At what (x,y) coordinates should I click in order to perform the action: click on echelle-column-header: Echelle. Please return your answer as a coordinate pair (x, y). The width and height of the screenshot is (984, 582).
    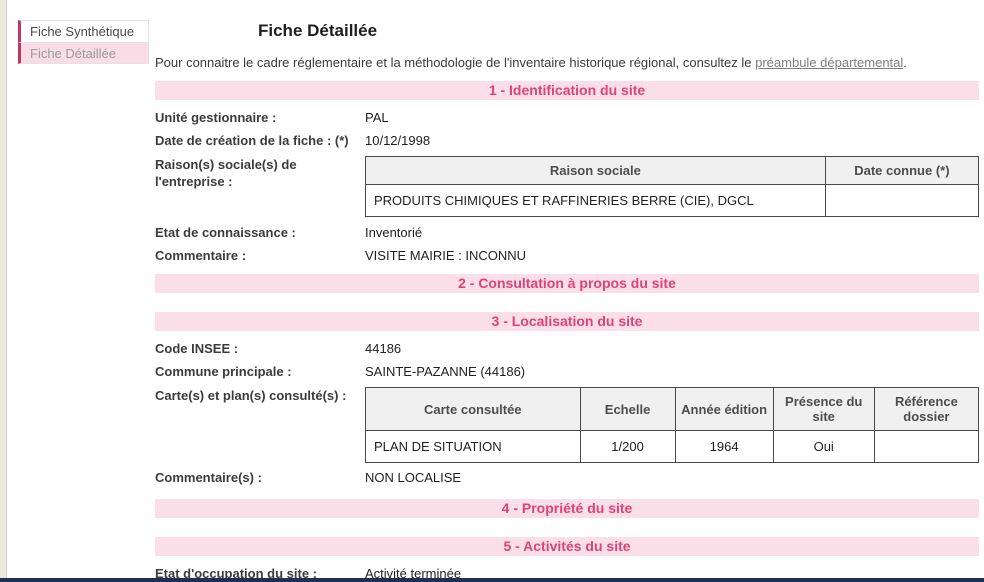
    Looking at the image, I should click on (627, 409).